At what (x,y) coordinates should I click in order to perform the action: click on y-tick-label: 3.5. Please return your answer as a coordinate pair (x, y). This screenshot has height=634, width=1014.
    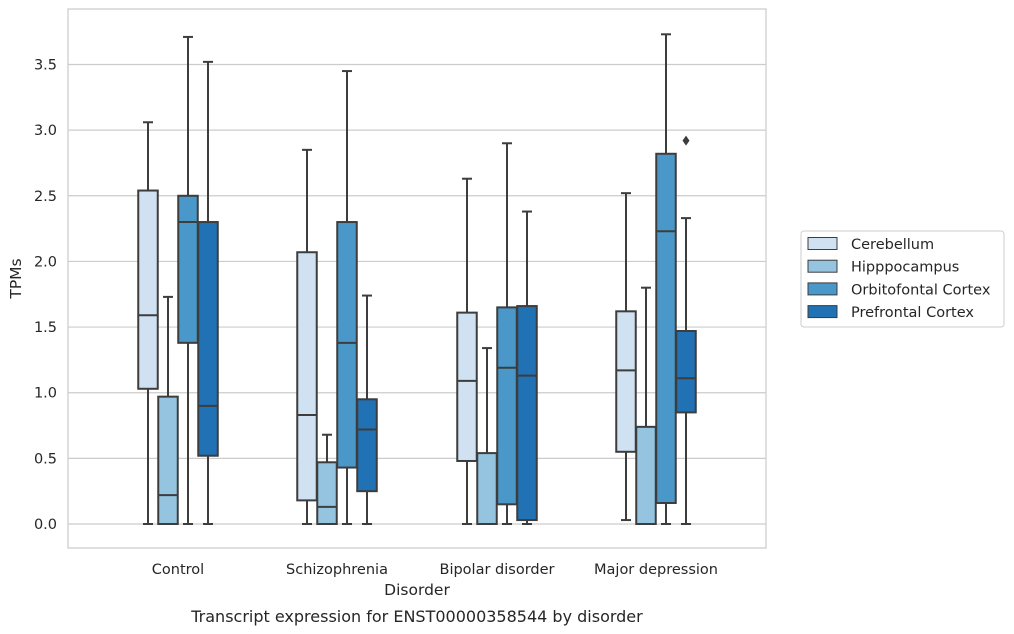
    Looking at the image, I should click on (45, 66).